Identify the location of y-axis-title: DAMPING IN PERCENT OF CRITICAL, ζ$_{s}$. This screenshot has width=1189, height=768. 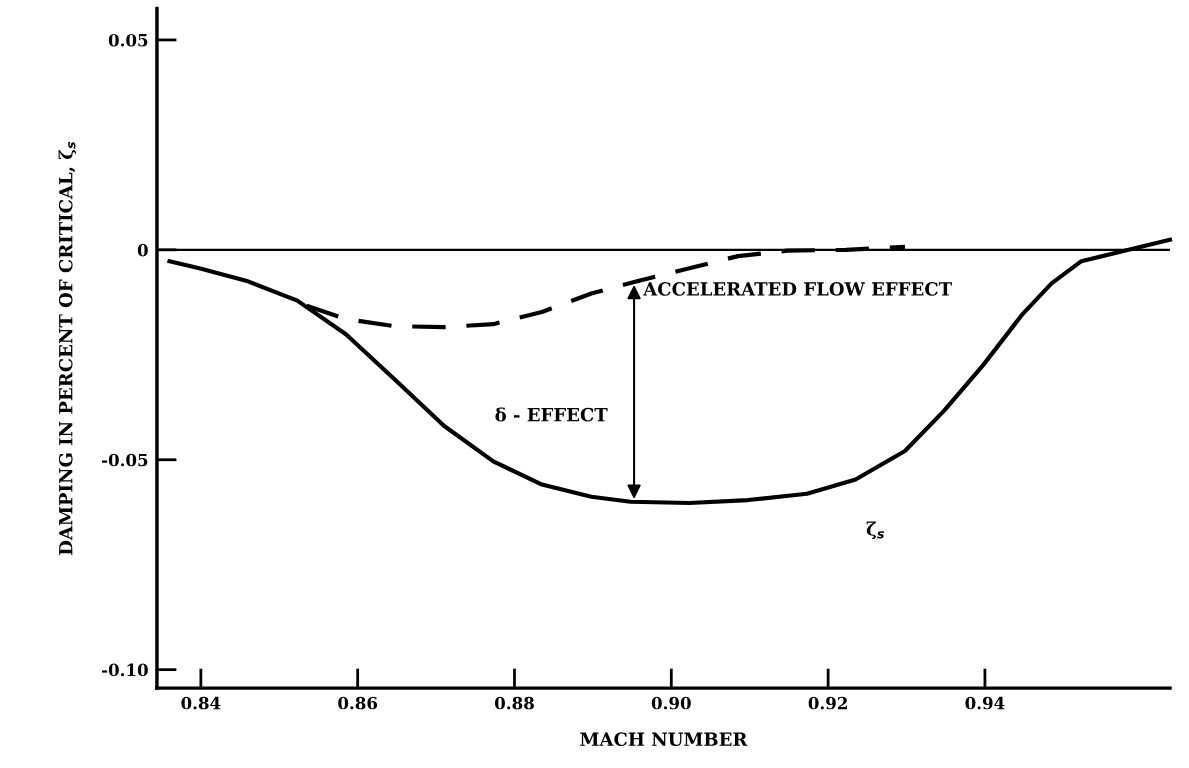
(67, 348).